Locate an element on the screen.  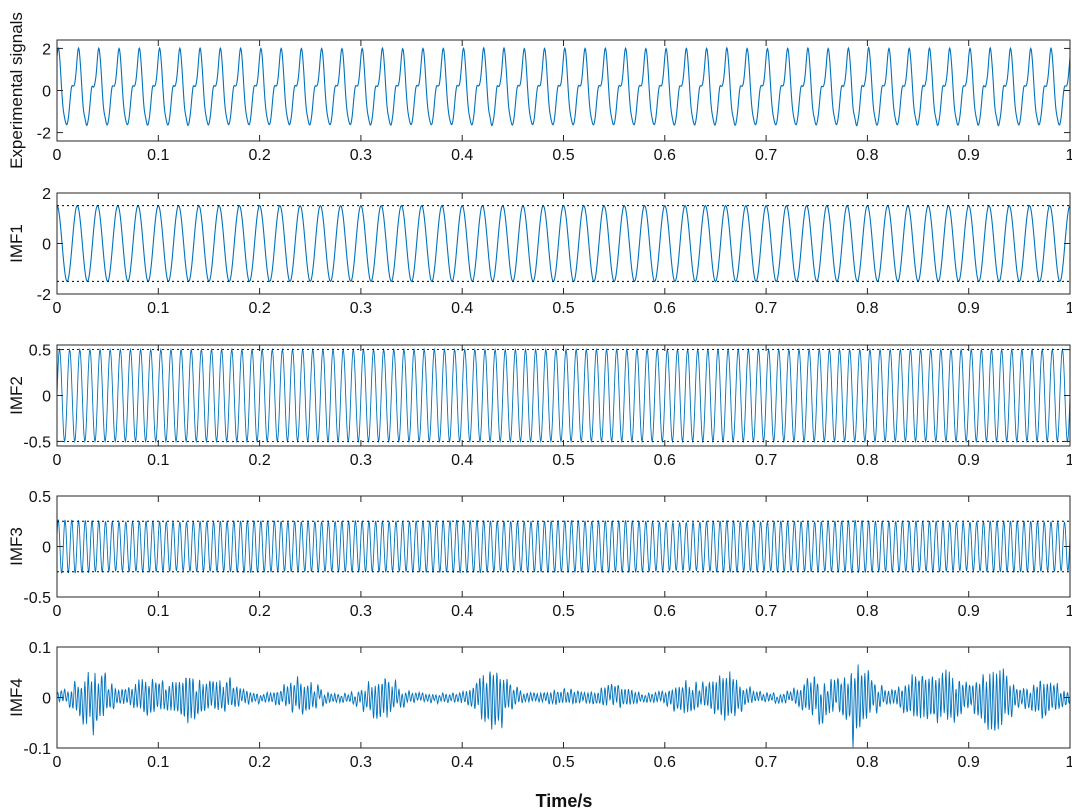
axes-box is located at coordinates (563, 243).